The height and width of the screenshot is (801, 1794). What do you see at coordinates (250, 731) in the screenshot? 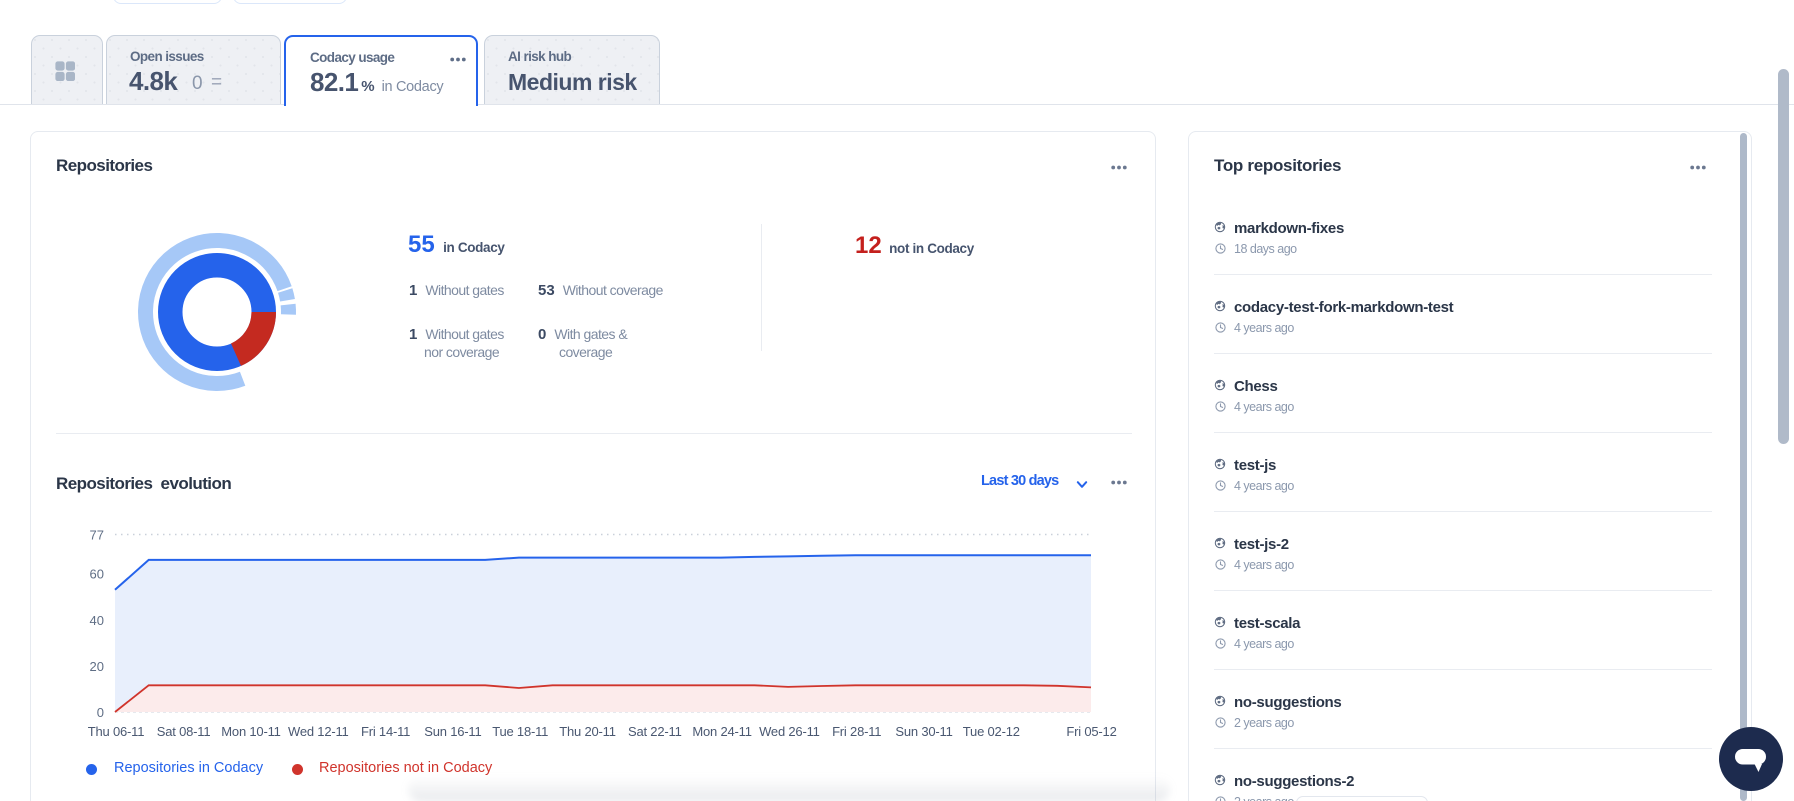
I see `svg-text: Mon 10-11` at bounding box center [250, 731].